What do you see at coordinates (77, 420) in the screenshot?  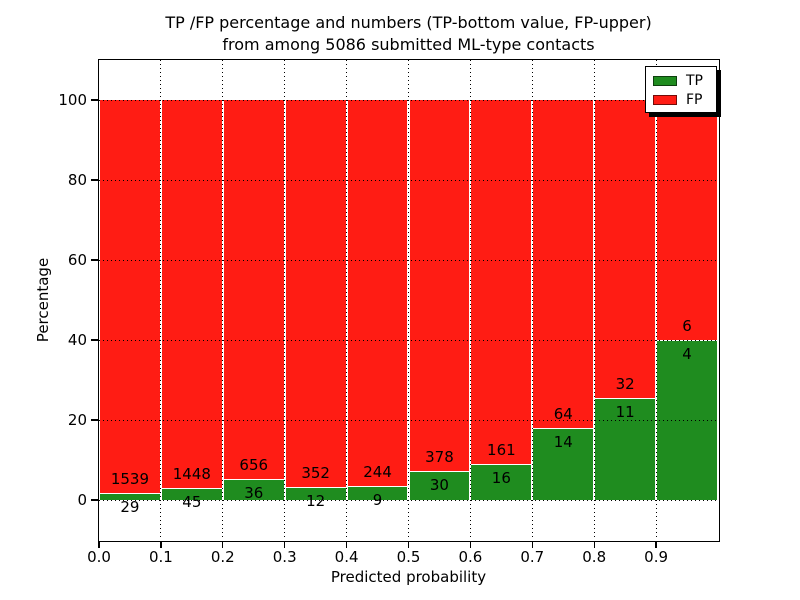 I see `y-tick-label: 20` at bounding box center [77, 420].